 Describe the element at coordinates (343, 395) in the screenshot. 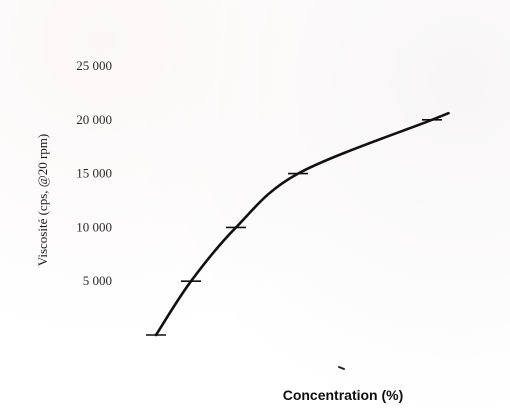

I see `x-axis-label: Concentration (%)` at that location.